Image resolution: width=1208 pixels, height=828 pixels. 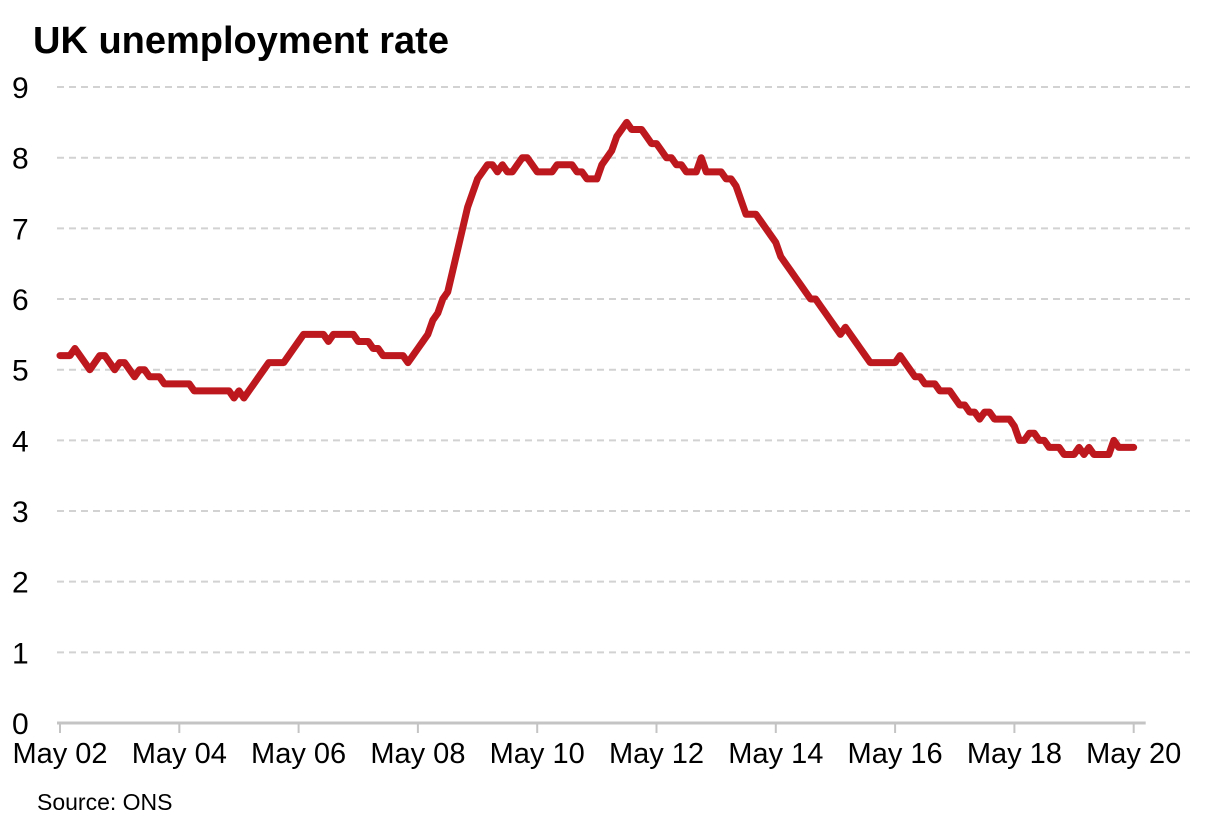 What do you see at coordinates (20, 653) in the screenshot?
I see `y-tick-label: 1` at bounding box center [20, 653].